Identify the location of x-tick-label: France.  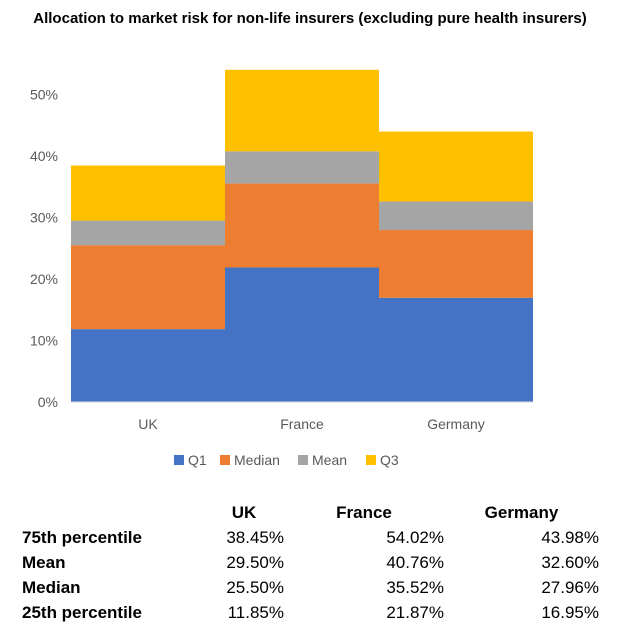
(302, 424).